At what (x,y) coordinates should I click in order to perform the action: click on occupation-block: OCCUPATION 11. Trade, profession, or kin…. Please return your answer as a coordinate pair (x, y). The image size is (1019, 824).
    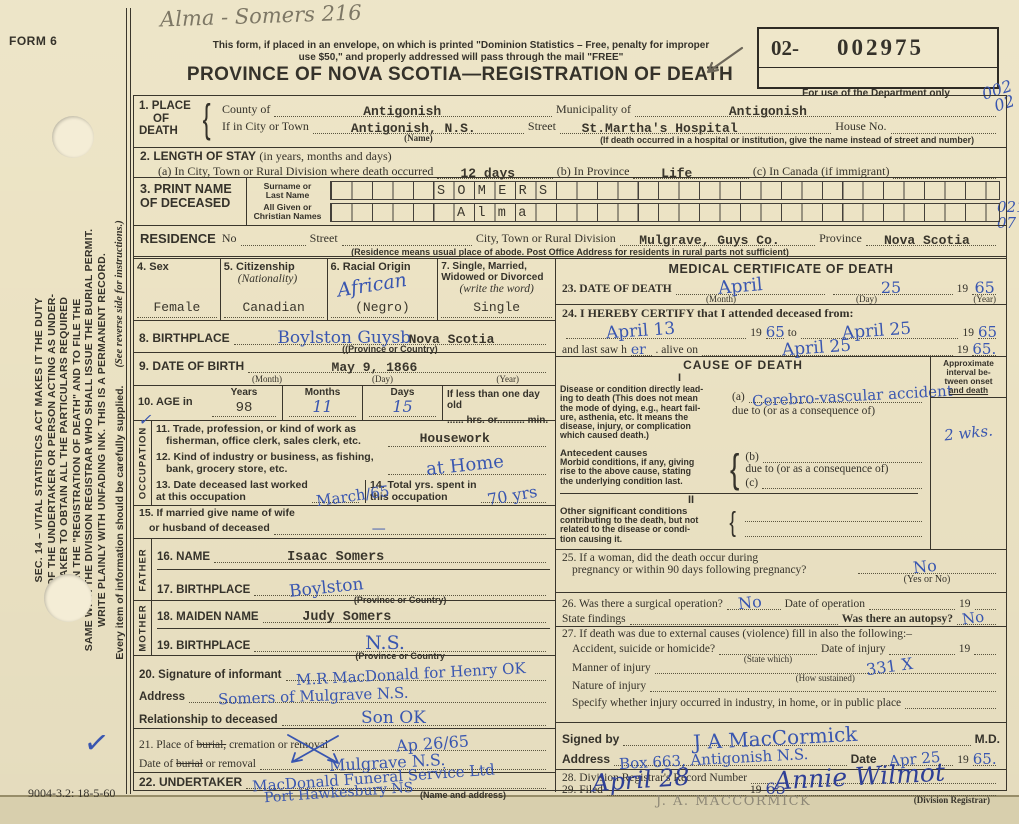
    Looking at the image, I should click on (344, 465).